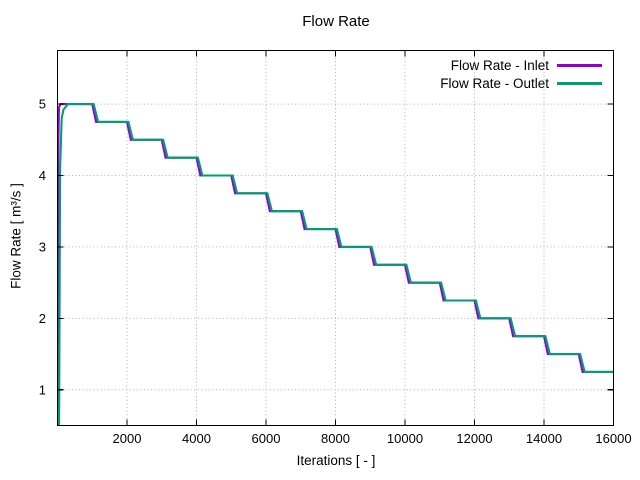 This screenshot has width=640, height=480. Describe the element at coordinates (42, 104) in the screenshot. I see `y-tick-label: 5` at that location.